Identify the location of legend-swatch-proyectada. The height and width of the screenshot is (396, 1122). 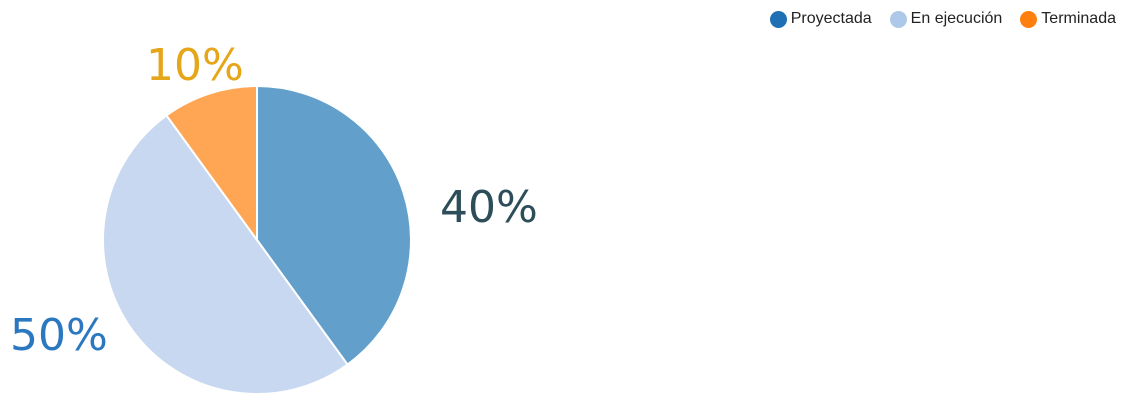
(778, 19).